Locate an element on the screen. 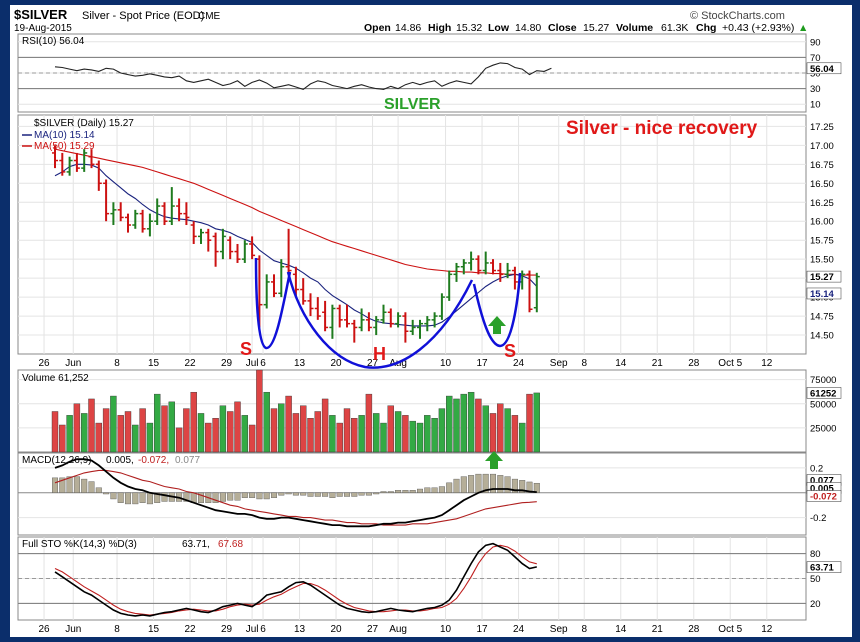 This screenshot has height=642, width=860. price-ytick-1: 17.00 is located at coordinates (822, 146).